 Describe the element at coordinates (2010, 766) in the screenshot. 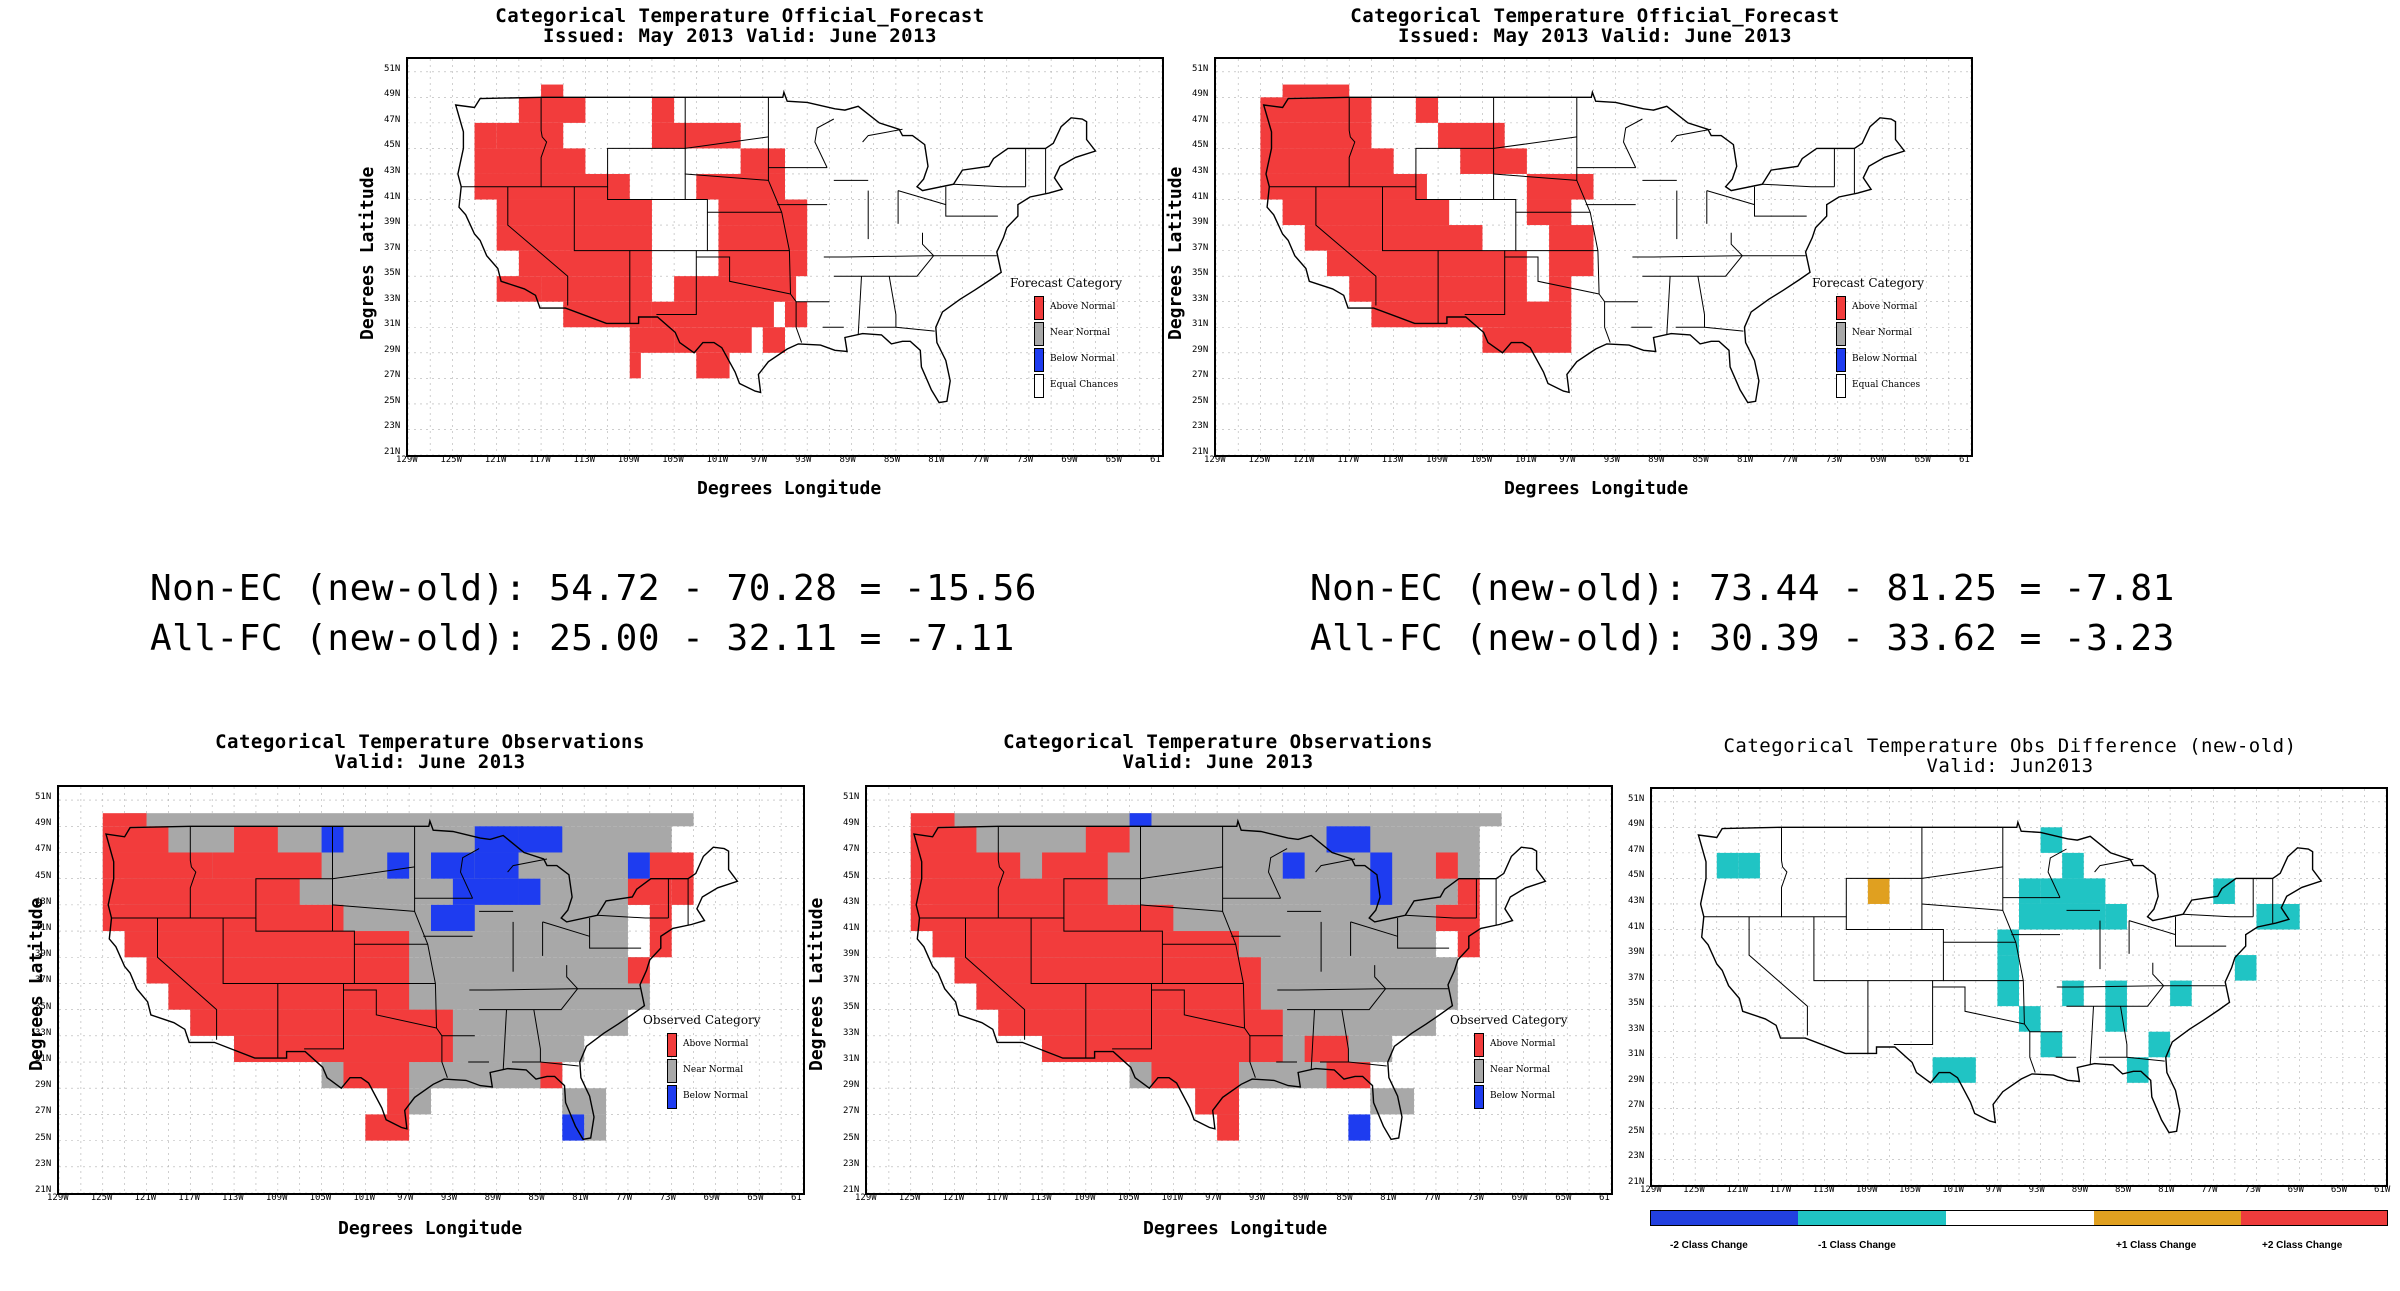

I see `panel-subtitle: Valid: Jun2013` at that location.